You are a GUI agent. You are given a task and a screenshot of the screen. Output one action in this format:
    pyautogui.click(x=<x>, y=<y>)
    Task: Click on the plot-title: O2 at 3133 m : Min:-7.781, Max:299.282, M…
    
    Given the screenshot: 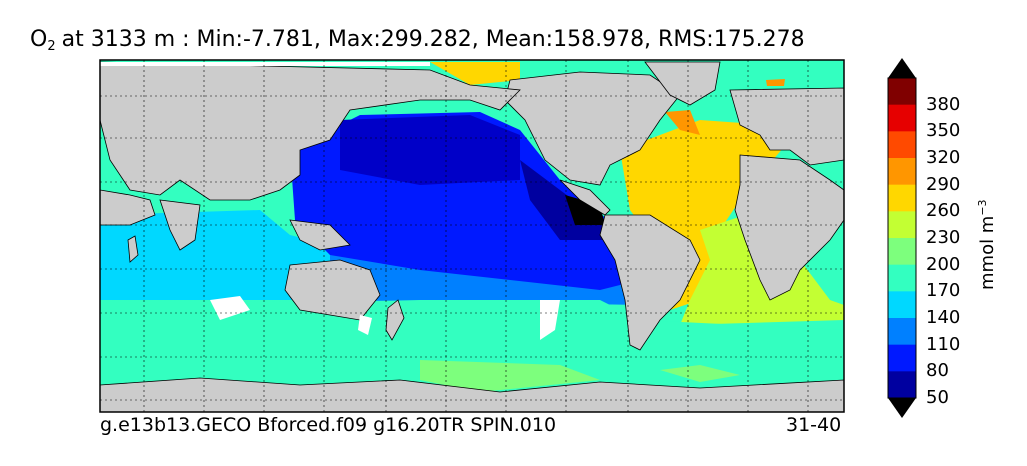 What is the action you would take?
    pyautogui.click(x=417, y=40)
    